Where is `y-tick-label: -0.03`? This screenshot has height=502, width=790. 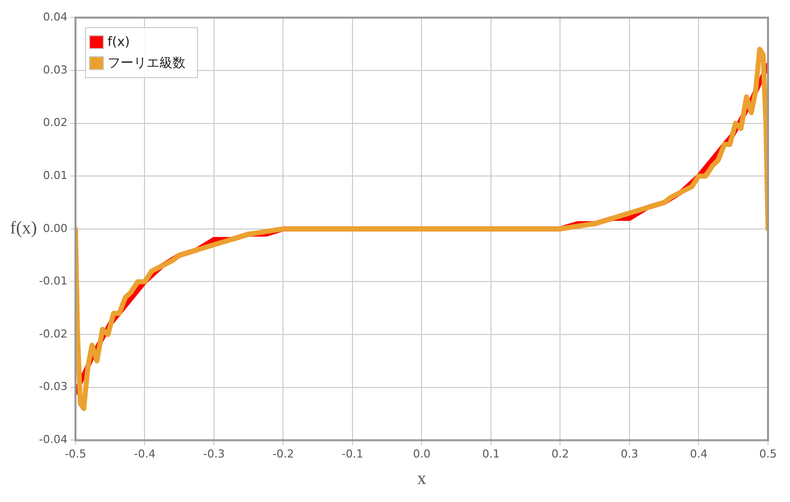 y-tick-label: -0.03 is located at coordinates (53, 387).